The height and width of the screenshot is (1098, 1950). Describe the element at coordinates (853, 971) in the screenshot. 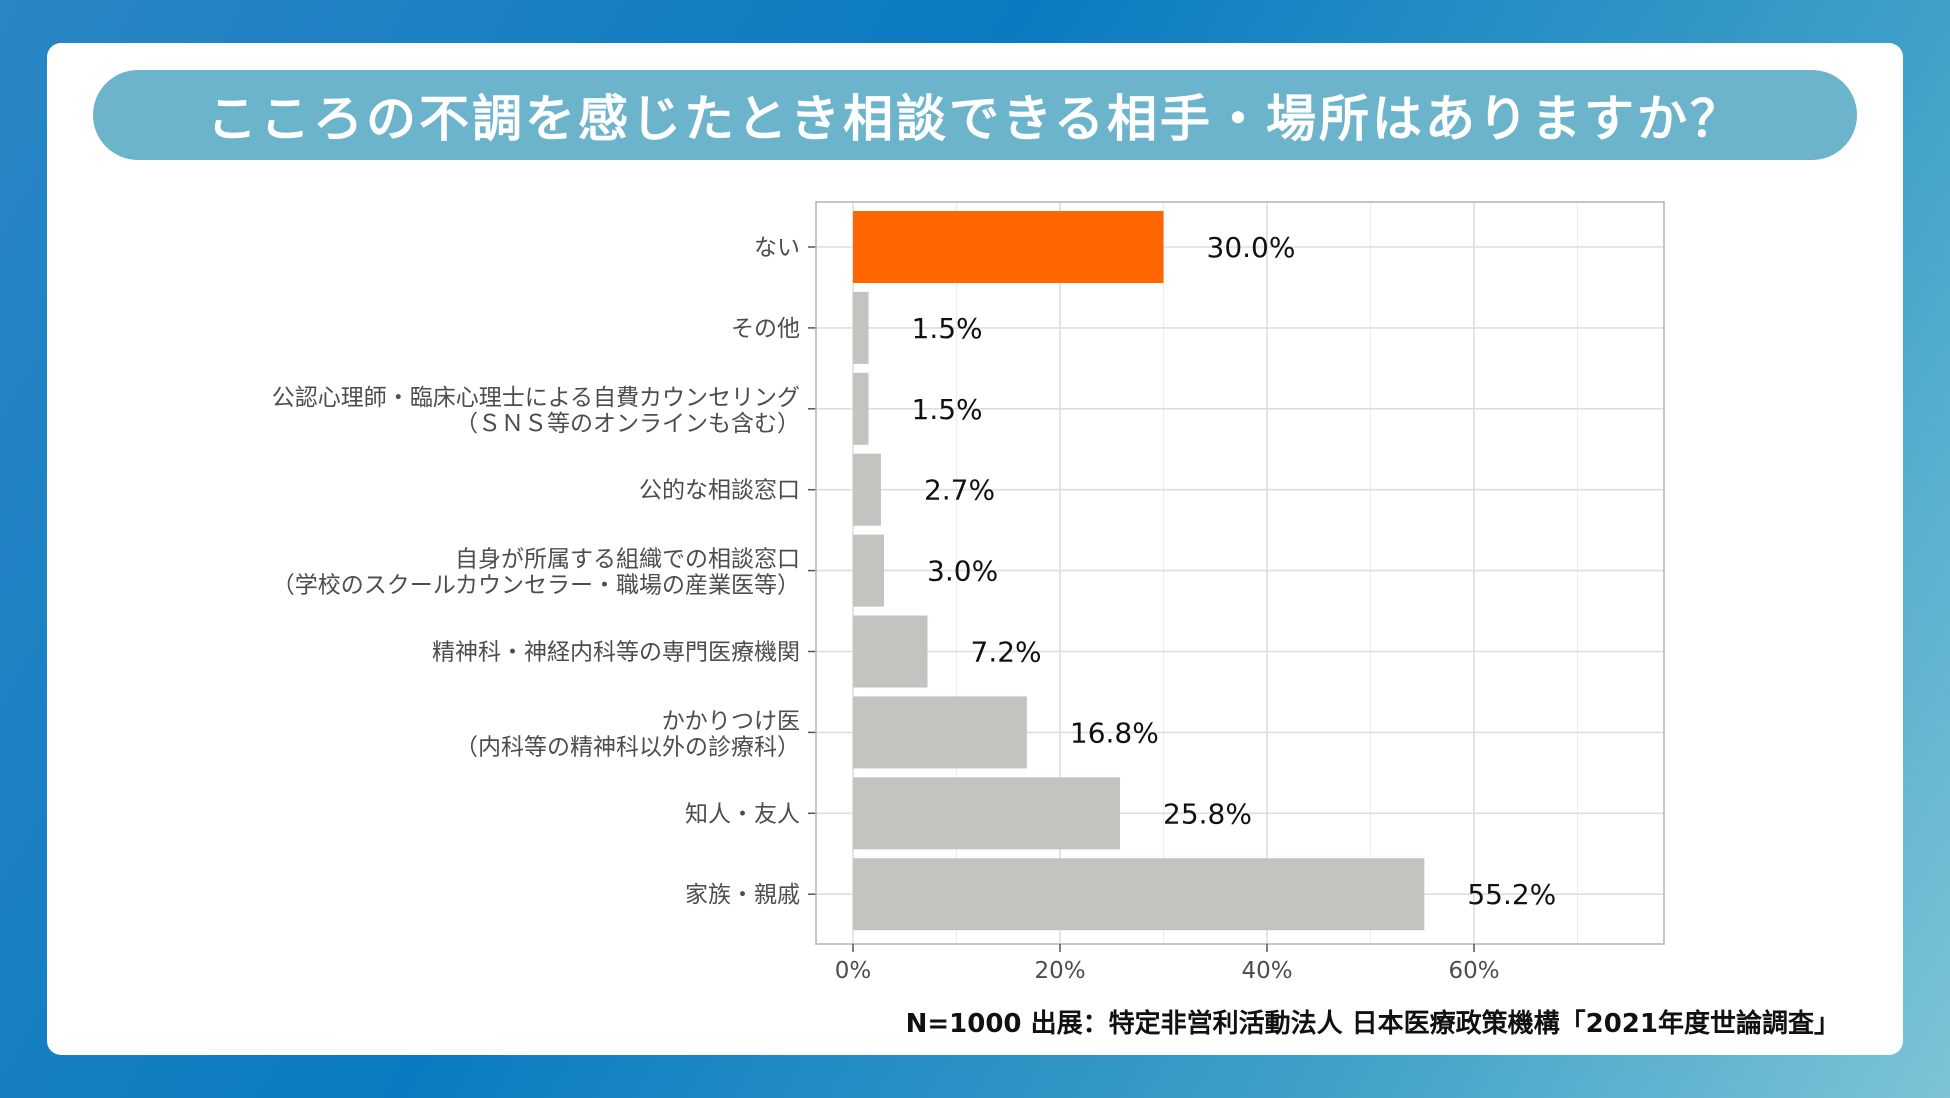

I see `x-tick-label: 0%` at that location.